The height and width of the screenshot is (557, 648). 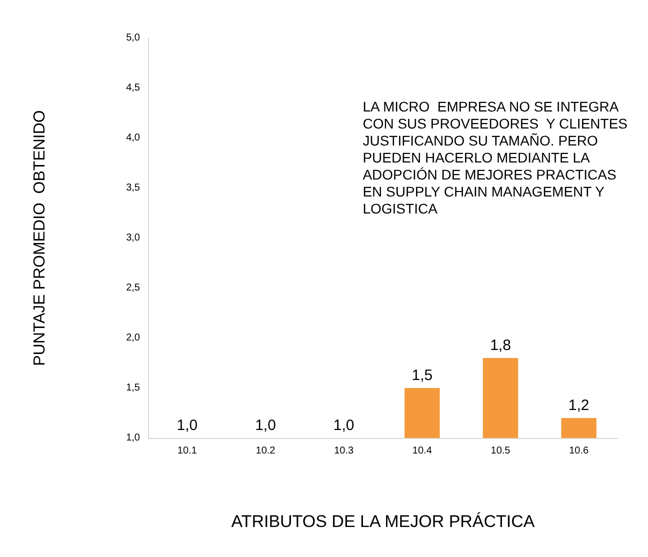 I want to click on x-tick-label: 10.6, so click(x=579, y=451).